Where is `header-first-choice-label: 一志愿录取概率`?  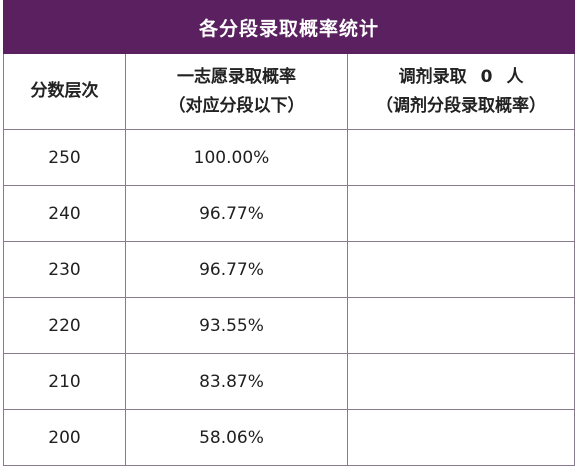 header-first-choice-label: 一志愿录取概率 is located at coordinates (236, 76).